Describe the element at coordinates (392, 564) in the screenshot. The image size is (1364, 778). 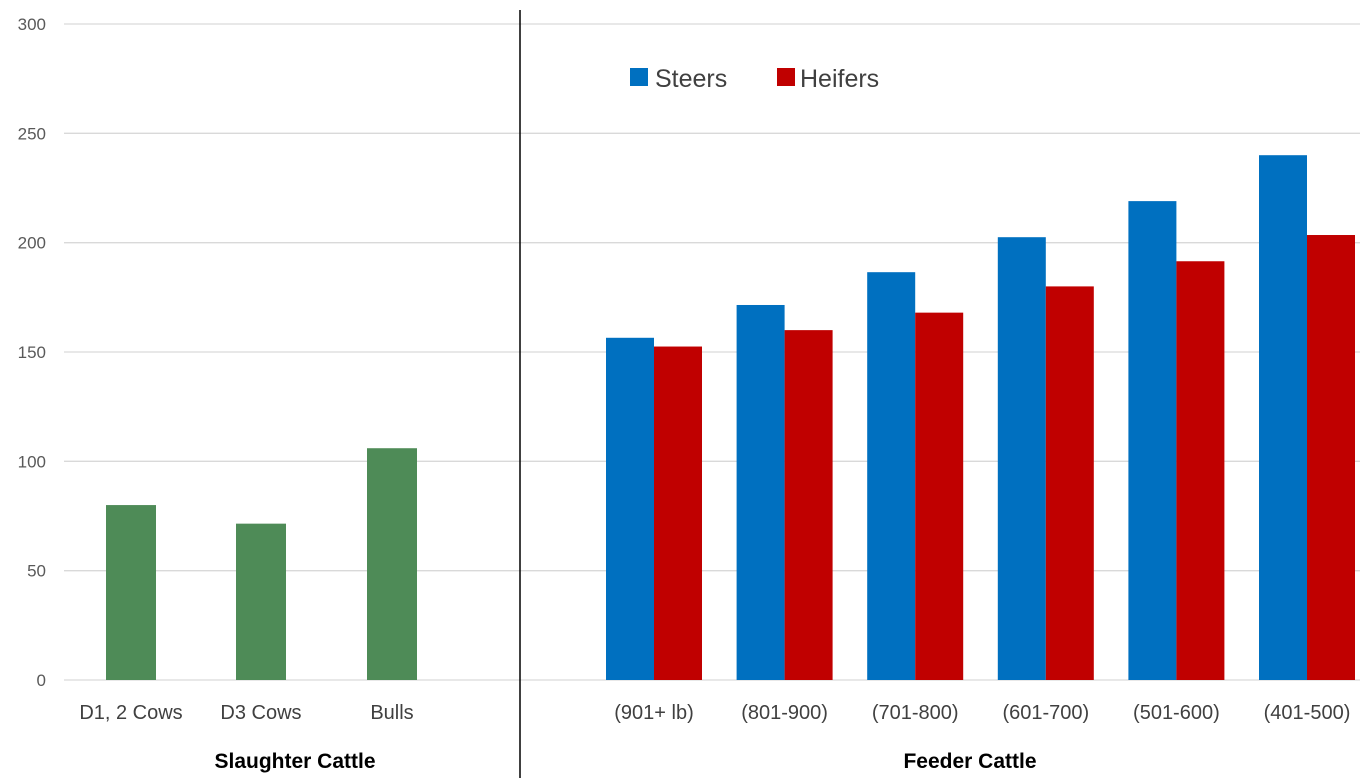
I see `bar-bulls` at that location.